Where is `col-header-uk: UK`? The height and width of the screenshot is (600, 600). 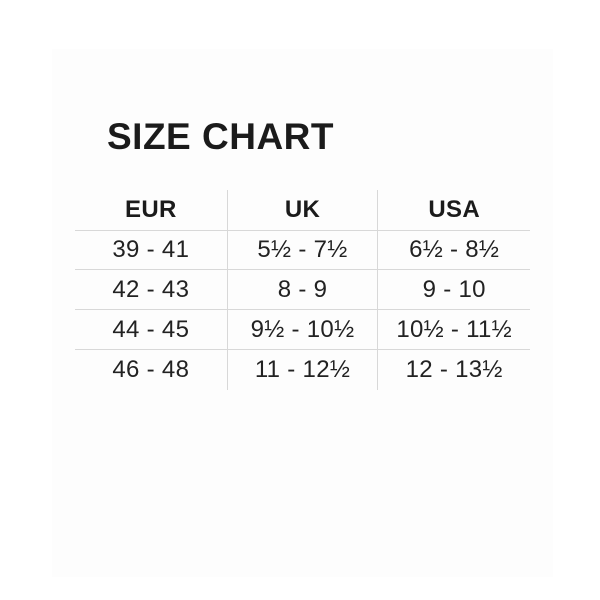 col-header-uk: UK is located at coordinates (302, 210).